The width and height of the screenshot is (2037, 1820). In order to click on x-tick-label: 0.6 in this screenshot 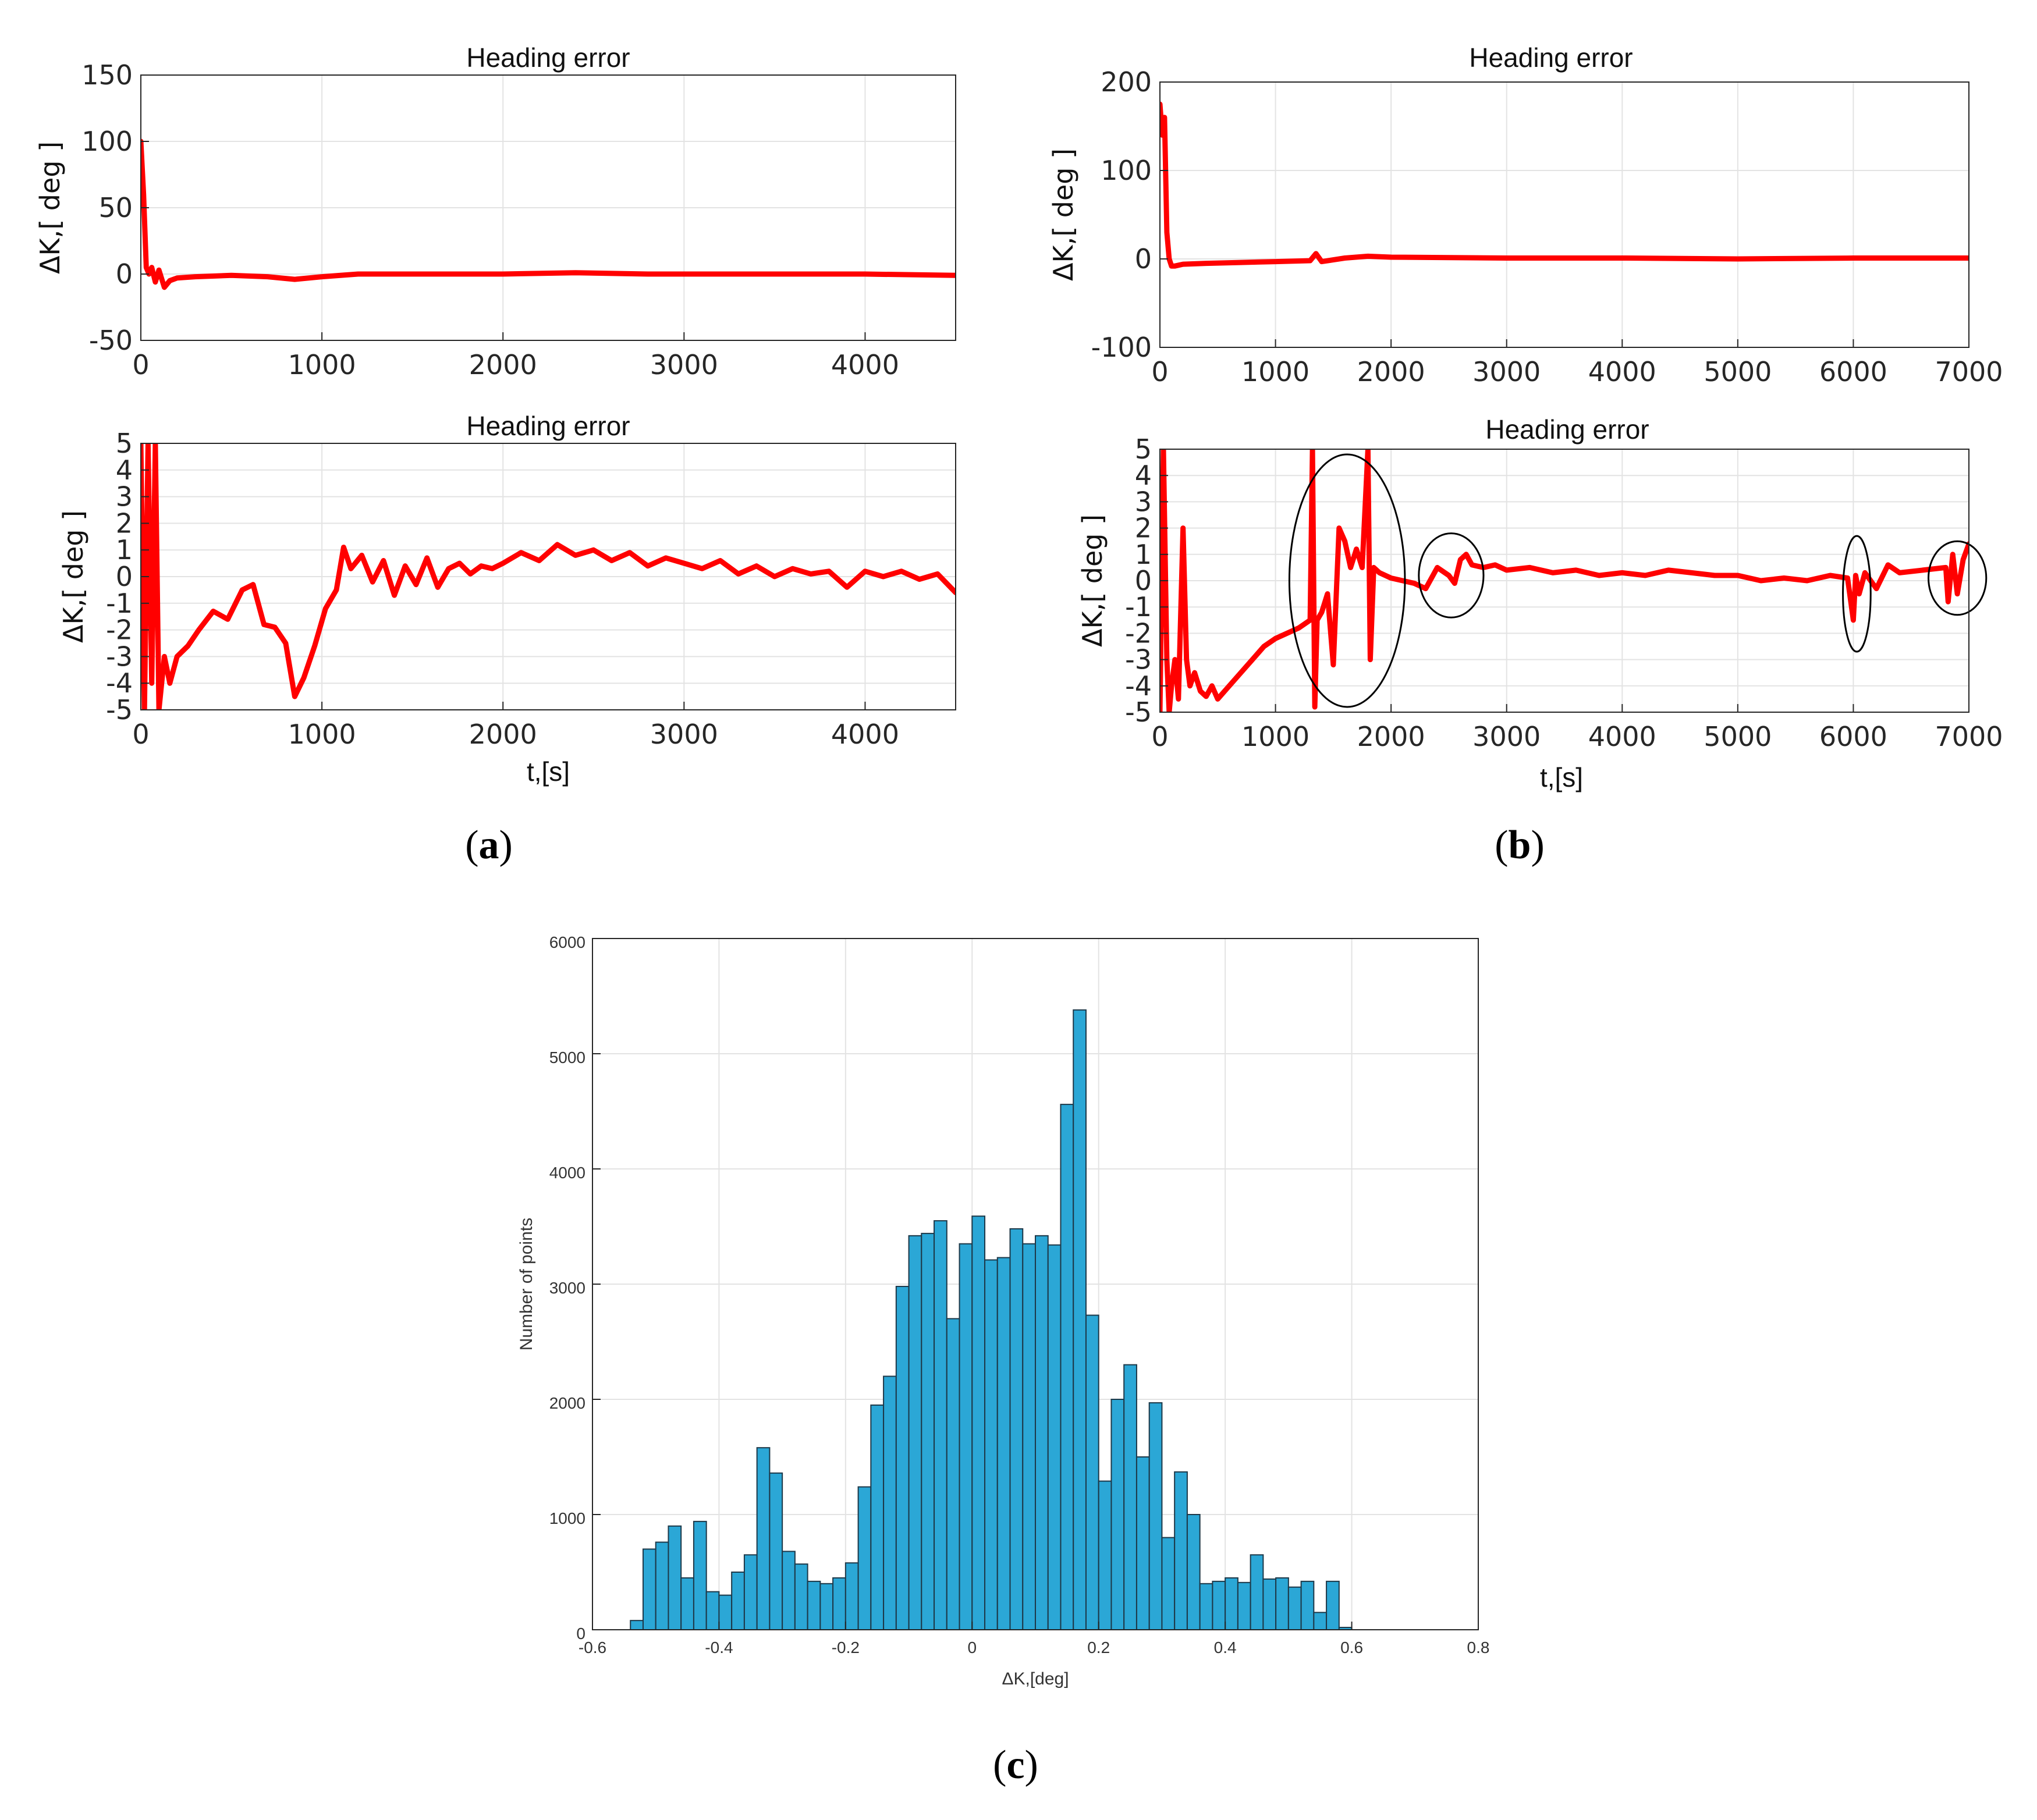, I will do `click(1351, 1647)`.